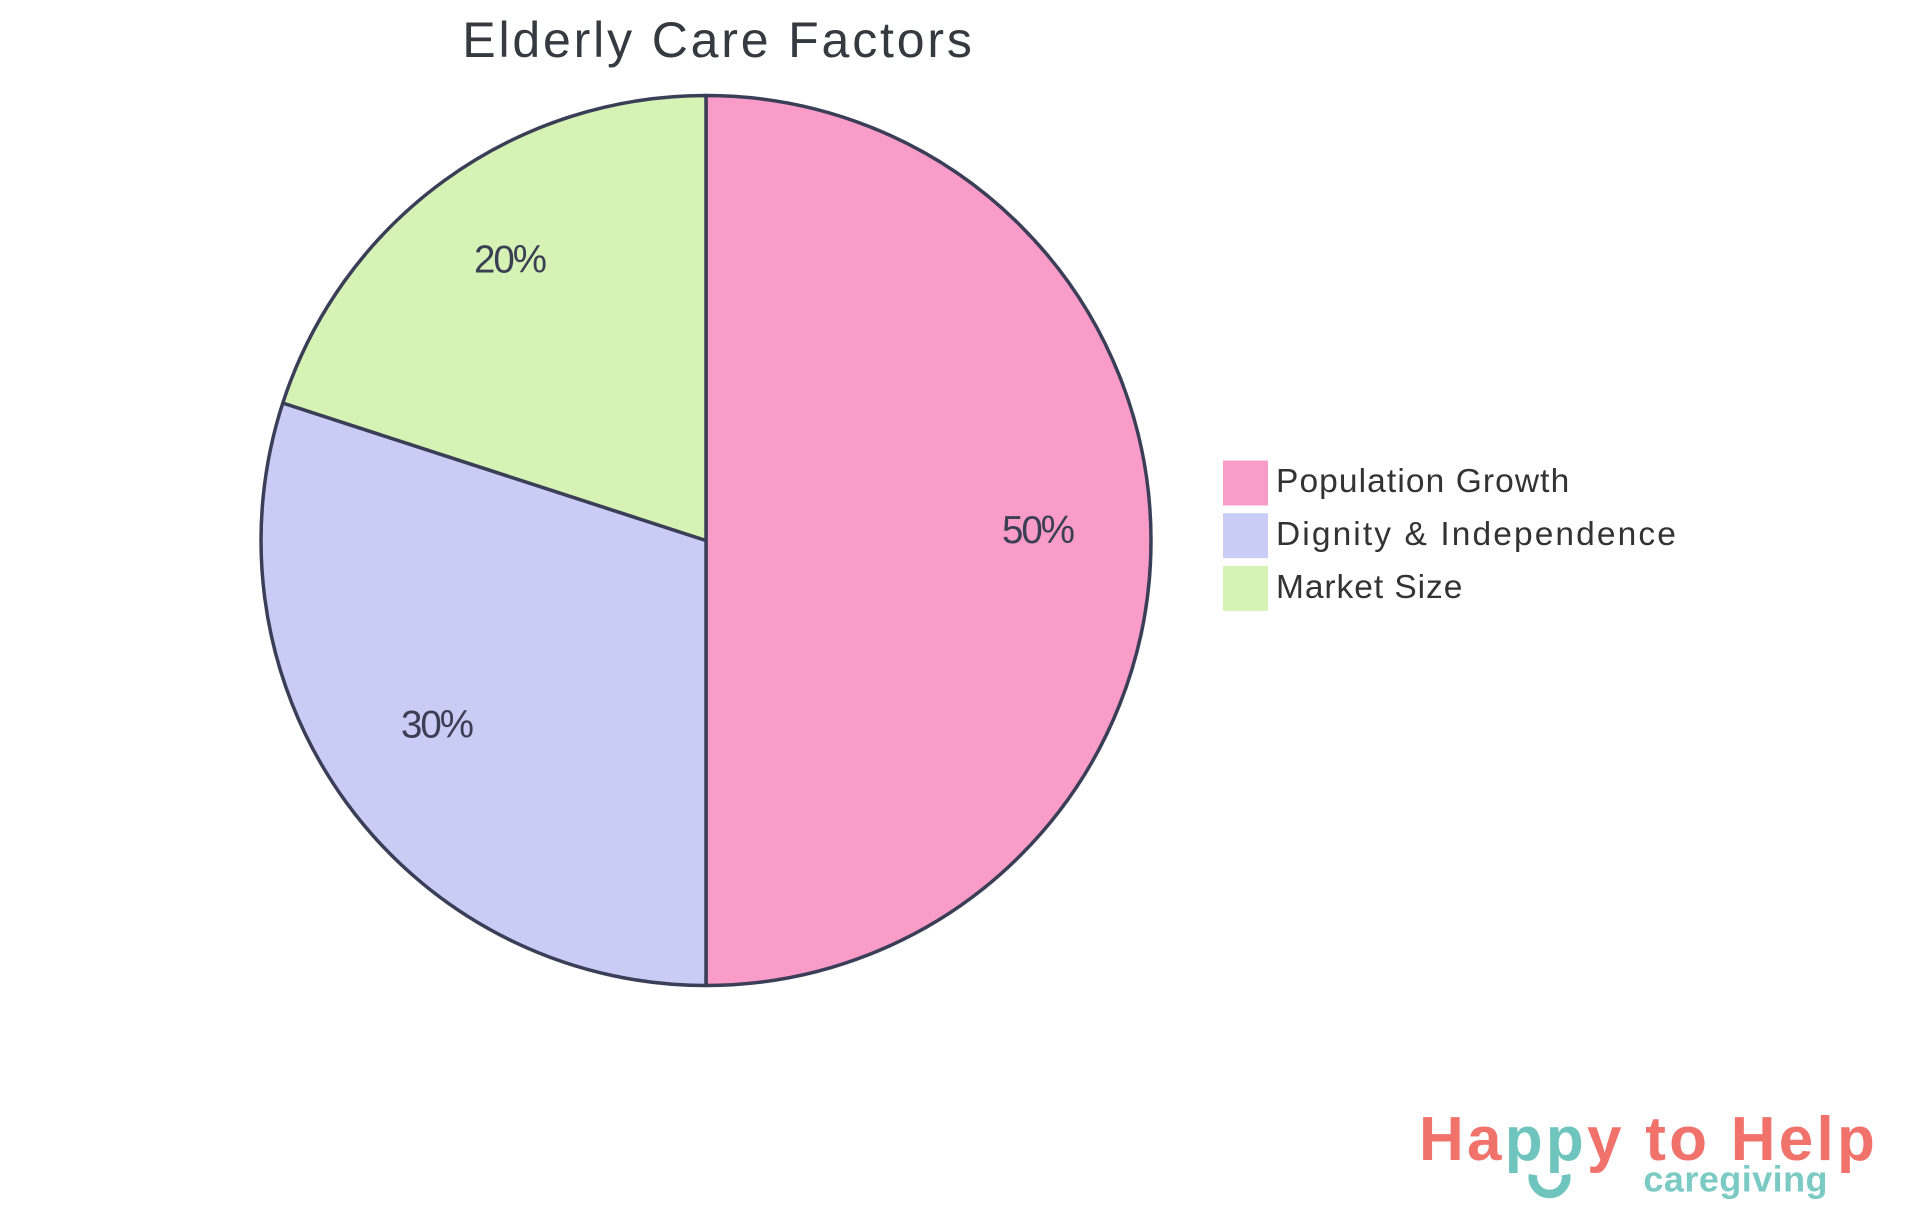 Image resolution: width=1920 pixels, height=1215 pixels. What do you see at coordinates (1038, 530) in the screenshot?
I see `svg-text: 50%` at bounding box center [1038, 530].